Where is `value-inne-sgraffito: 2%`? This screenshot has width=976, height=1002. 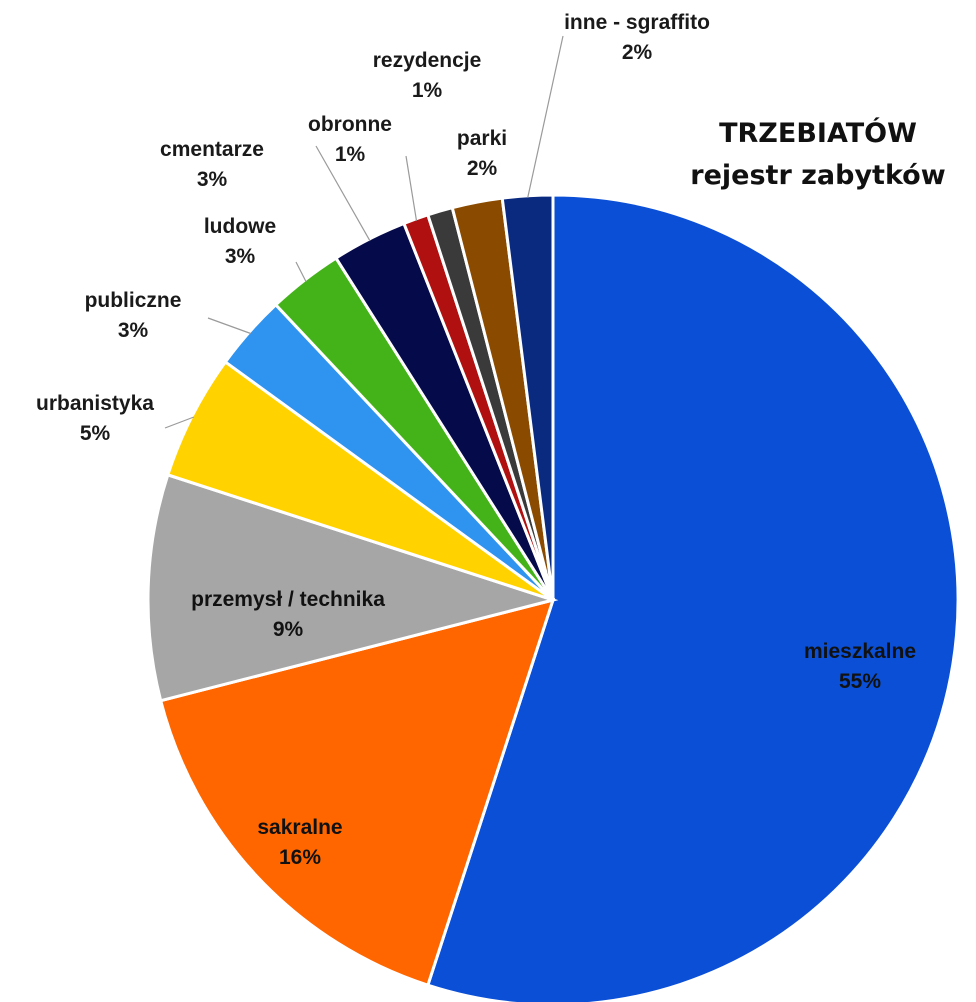
value-inne-sgraffito: 2% is located at coordinates (637, 52).